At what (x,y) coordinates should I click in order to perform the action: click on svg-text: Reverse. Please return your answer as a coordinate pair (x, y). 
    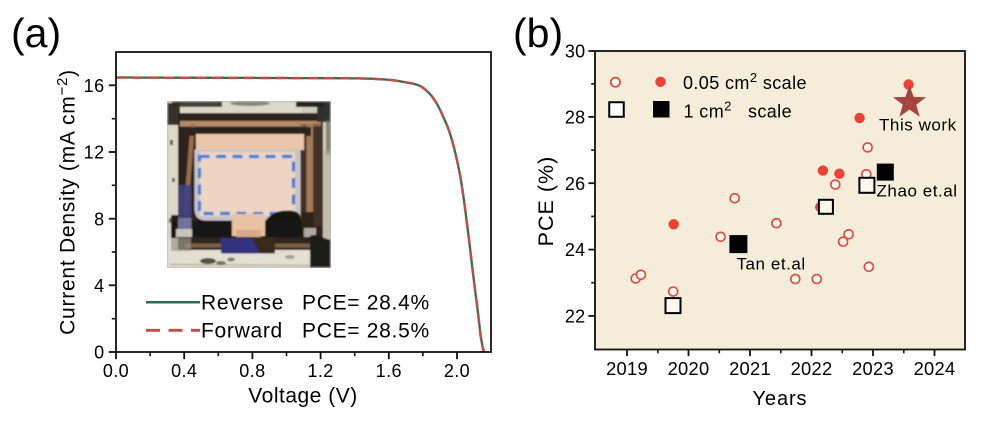
    Looking at the image, I should click on (242, 303).